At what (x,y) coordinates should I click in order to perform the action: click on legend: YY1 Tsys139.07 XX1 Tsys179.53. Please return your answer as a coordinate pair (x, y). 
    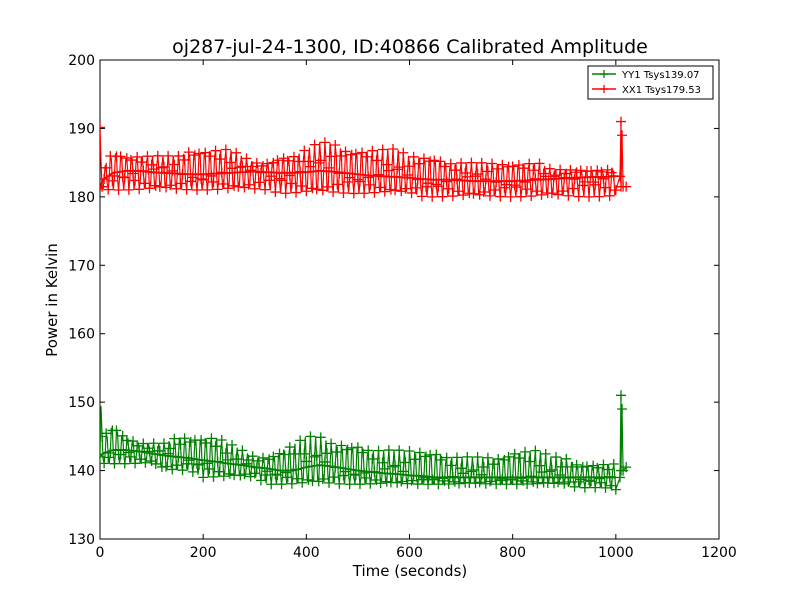
    Looking at the image, I should click on (650, 82).